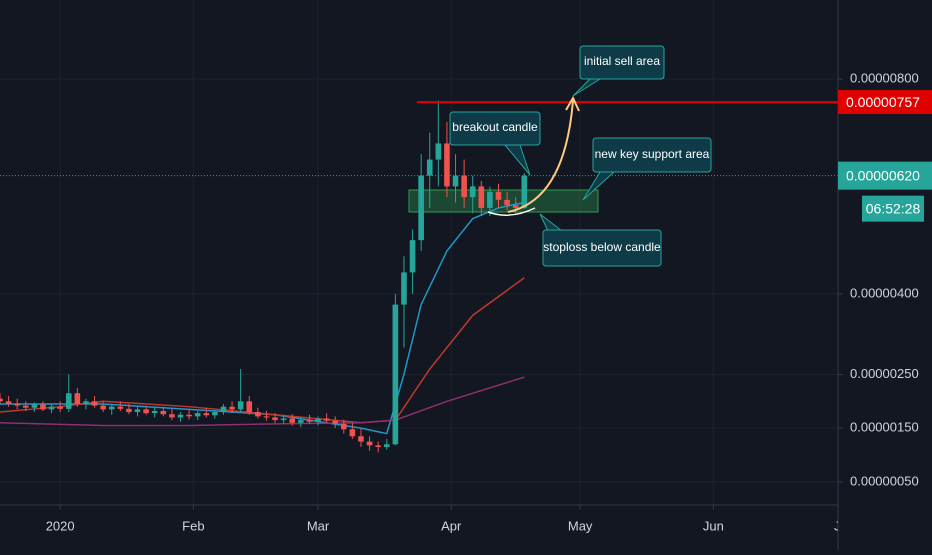 Image resolution: width=932 pixels, height=555 pixels. Describe the element at coordinates (842, 525) in the screenshot. I see `x-tick-label: Jul` at that location.